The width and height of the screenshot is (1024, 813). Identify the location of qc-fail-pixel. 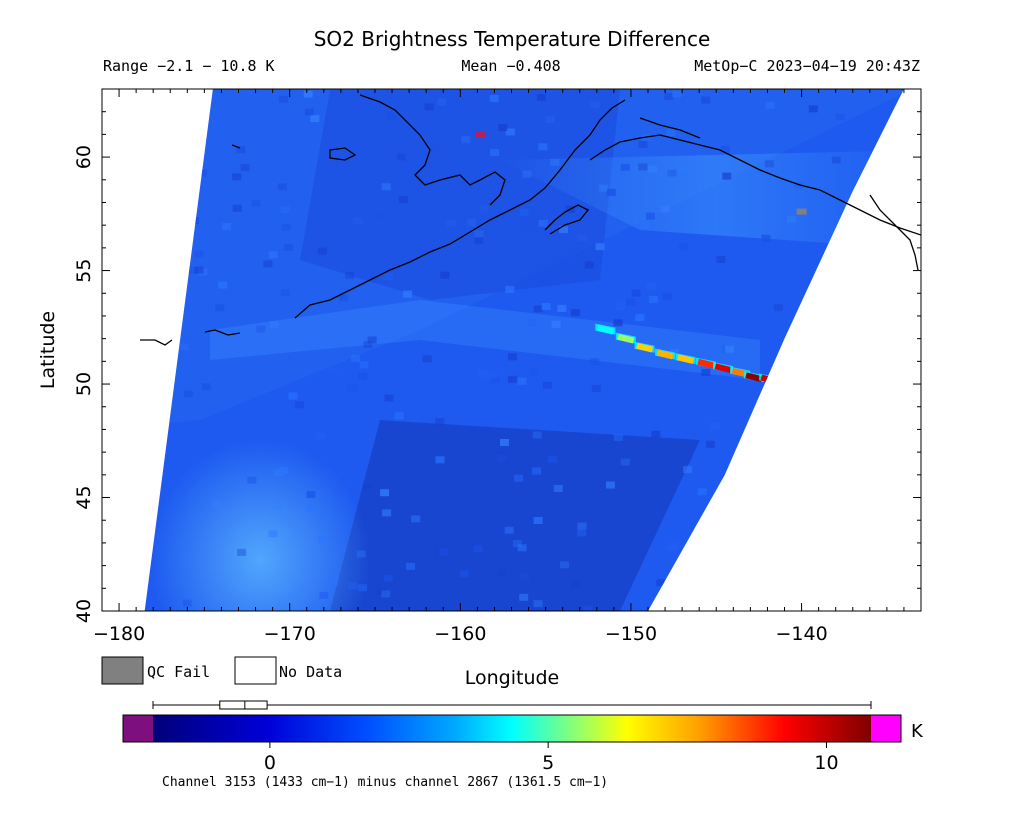
(801, 211).